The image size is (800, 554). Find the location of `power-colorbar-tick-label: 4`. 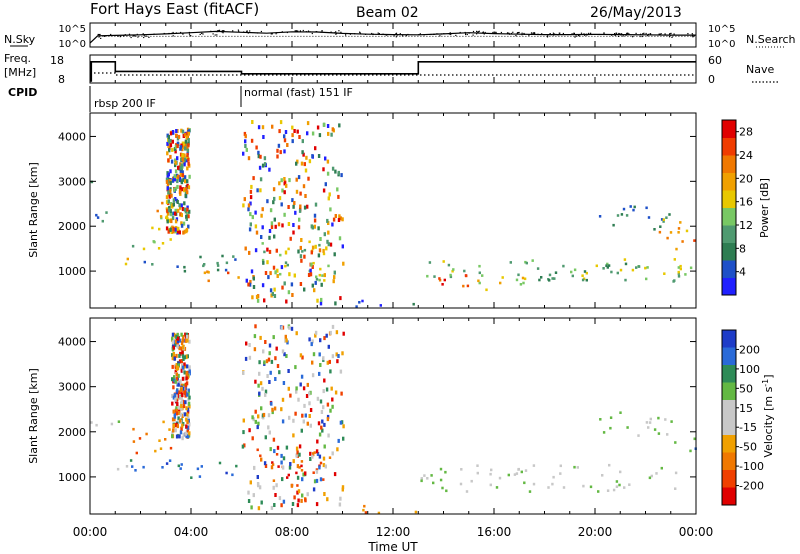

power-colorbar-tick-label: 4 is located at coordinates (742, 272).